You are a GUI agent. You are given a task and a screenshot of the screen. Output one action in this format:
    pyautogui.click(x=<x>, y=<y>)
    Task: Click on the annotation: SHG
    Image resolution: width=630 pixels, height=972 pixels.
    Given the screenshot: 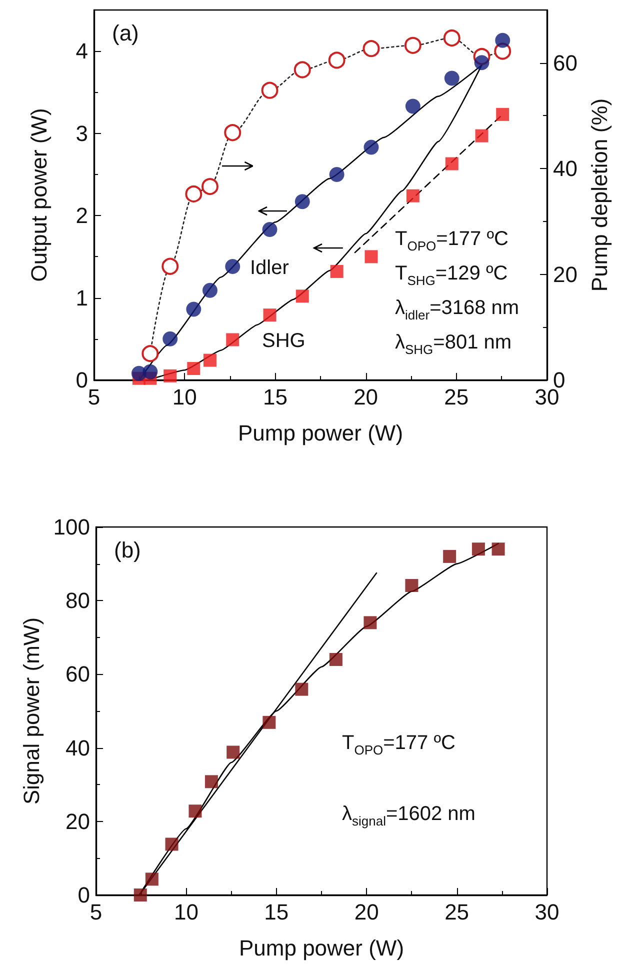 What is the action you would take?
    pyautogui.click(x=284, y=341)
    